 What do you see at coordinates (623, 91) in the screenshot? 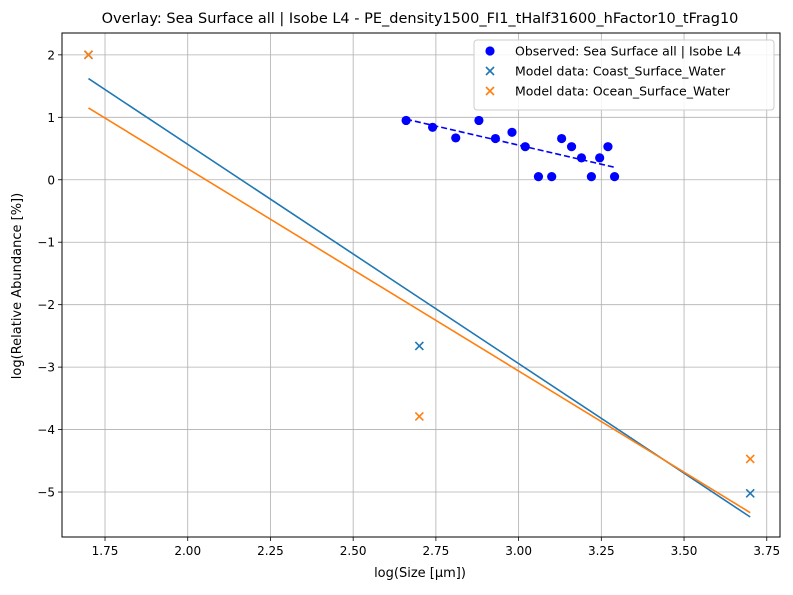
I see `legend-label: Model data: Ocean_Surface_Water` at bounding box center [623, 91].